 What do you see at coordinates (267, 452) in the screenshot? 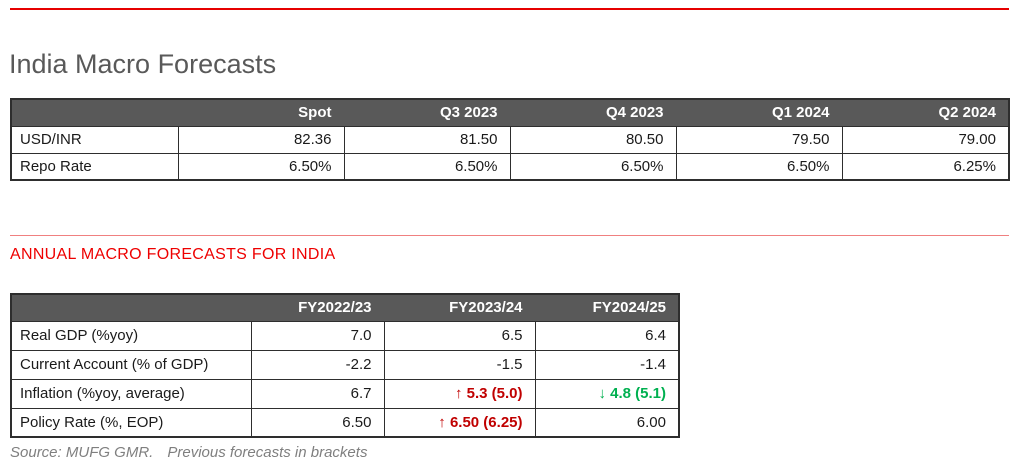
I see `brackets-note: Previous forecasts in brackets` at bounding box center [267, 452].